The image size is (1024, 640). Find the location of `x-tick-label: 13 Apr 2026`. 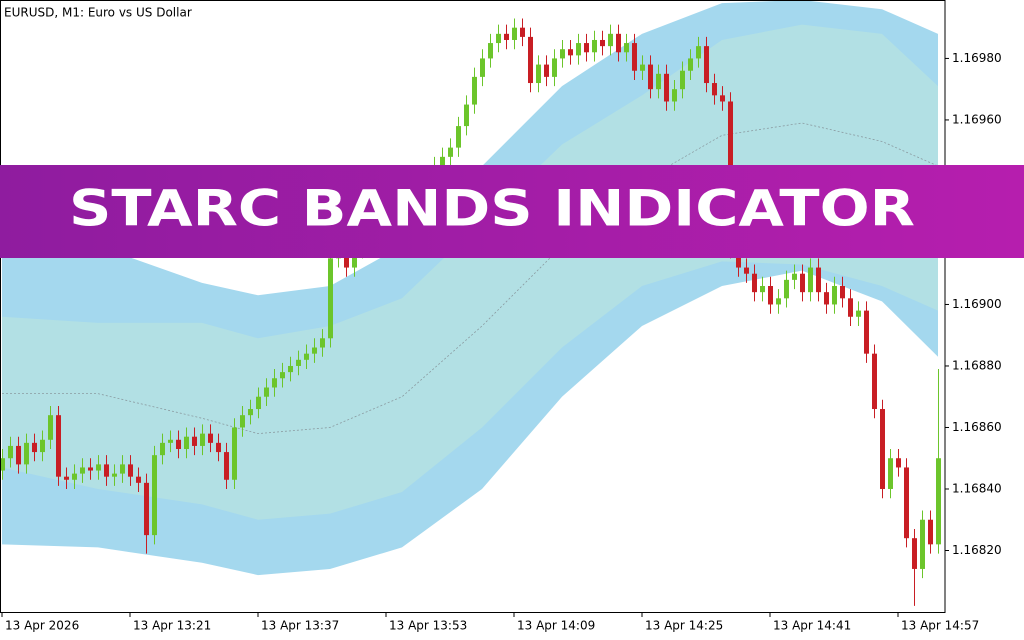

x-tick-label: 13 Apr 2026 is located at coordinates (42, 626).